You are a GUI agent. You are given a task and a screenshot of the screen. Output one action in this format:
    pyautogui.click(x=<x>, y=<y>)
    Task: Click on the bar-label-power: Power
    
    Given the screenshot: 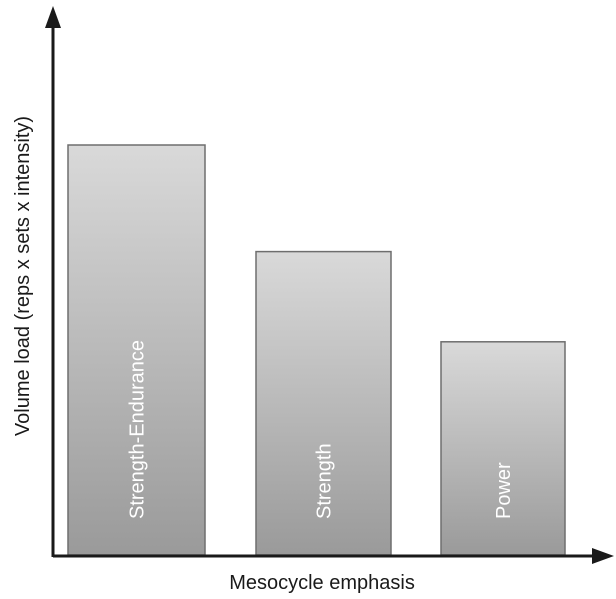 What is the action you would take?
    pyautogui.click(x=504, y=490)
    